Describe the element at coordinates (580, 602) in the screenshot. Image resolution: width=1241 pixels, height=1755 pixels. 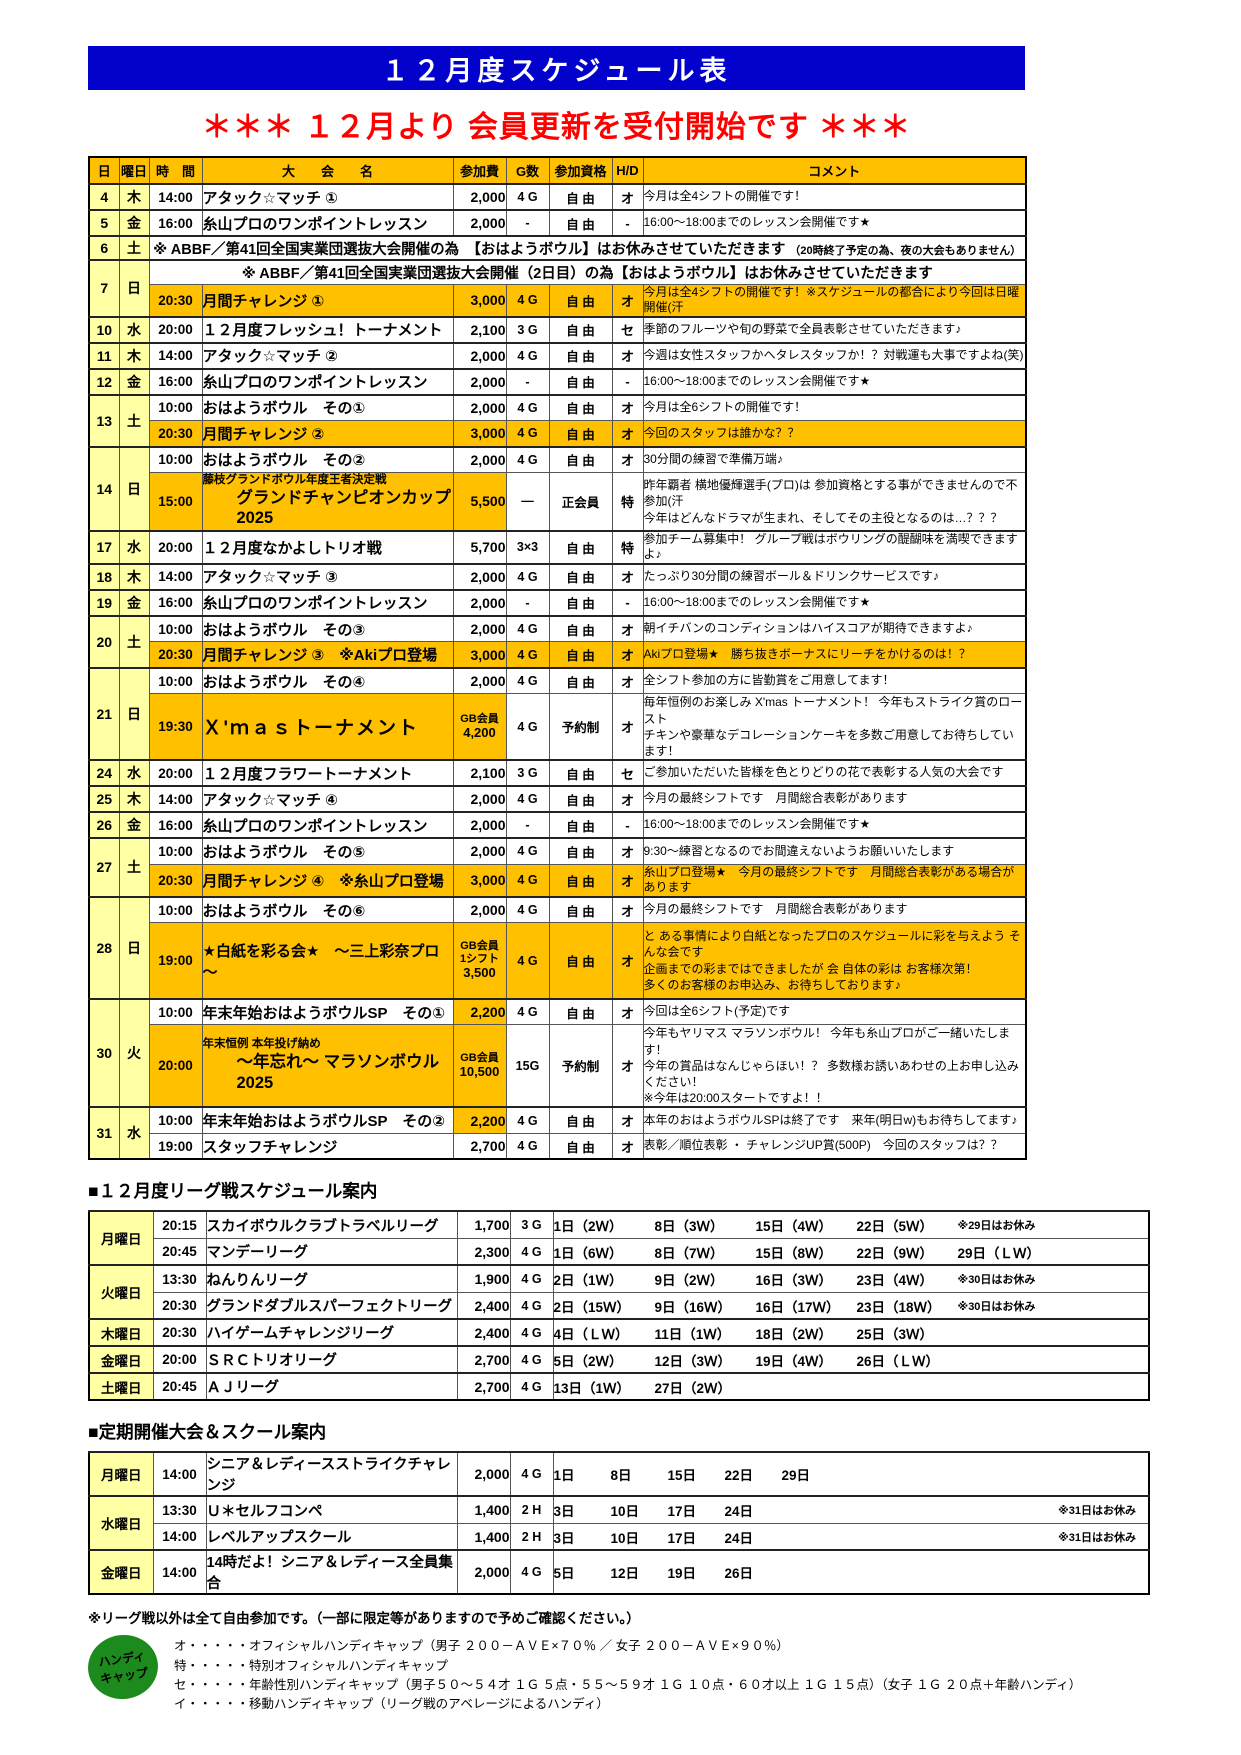
I see `cell-elig: 自 由` at that location.